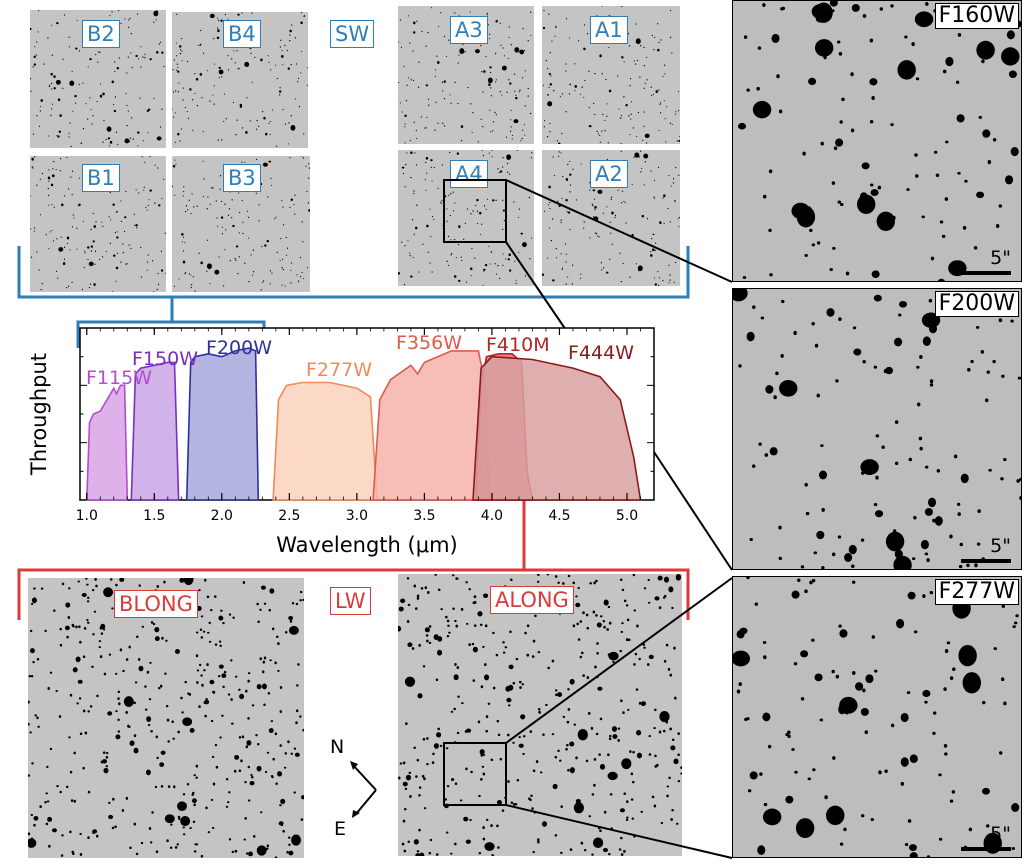  What do you see at coordinates (357, 516) in the screenshot?
I see `x-tick-label: 3.0` at bounding box center [357, 516].